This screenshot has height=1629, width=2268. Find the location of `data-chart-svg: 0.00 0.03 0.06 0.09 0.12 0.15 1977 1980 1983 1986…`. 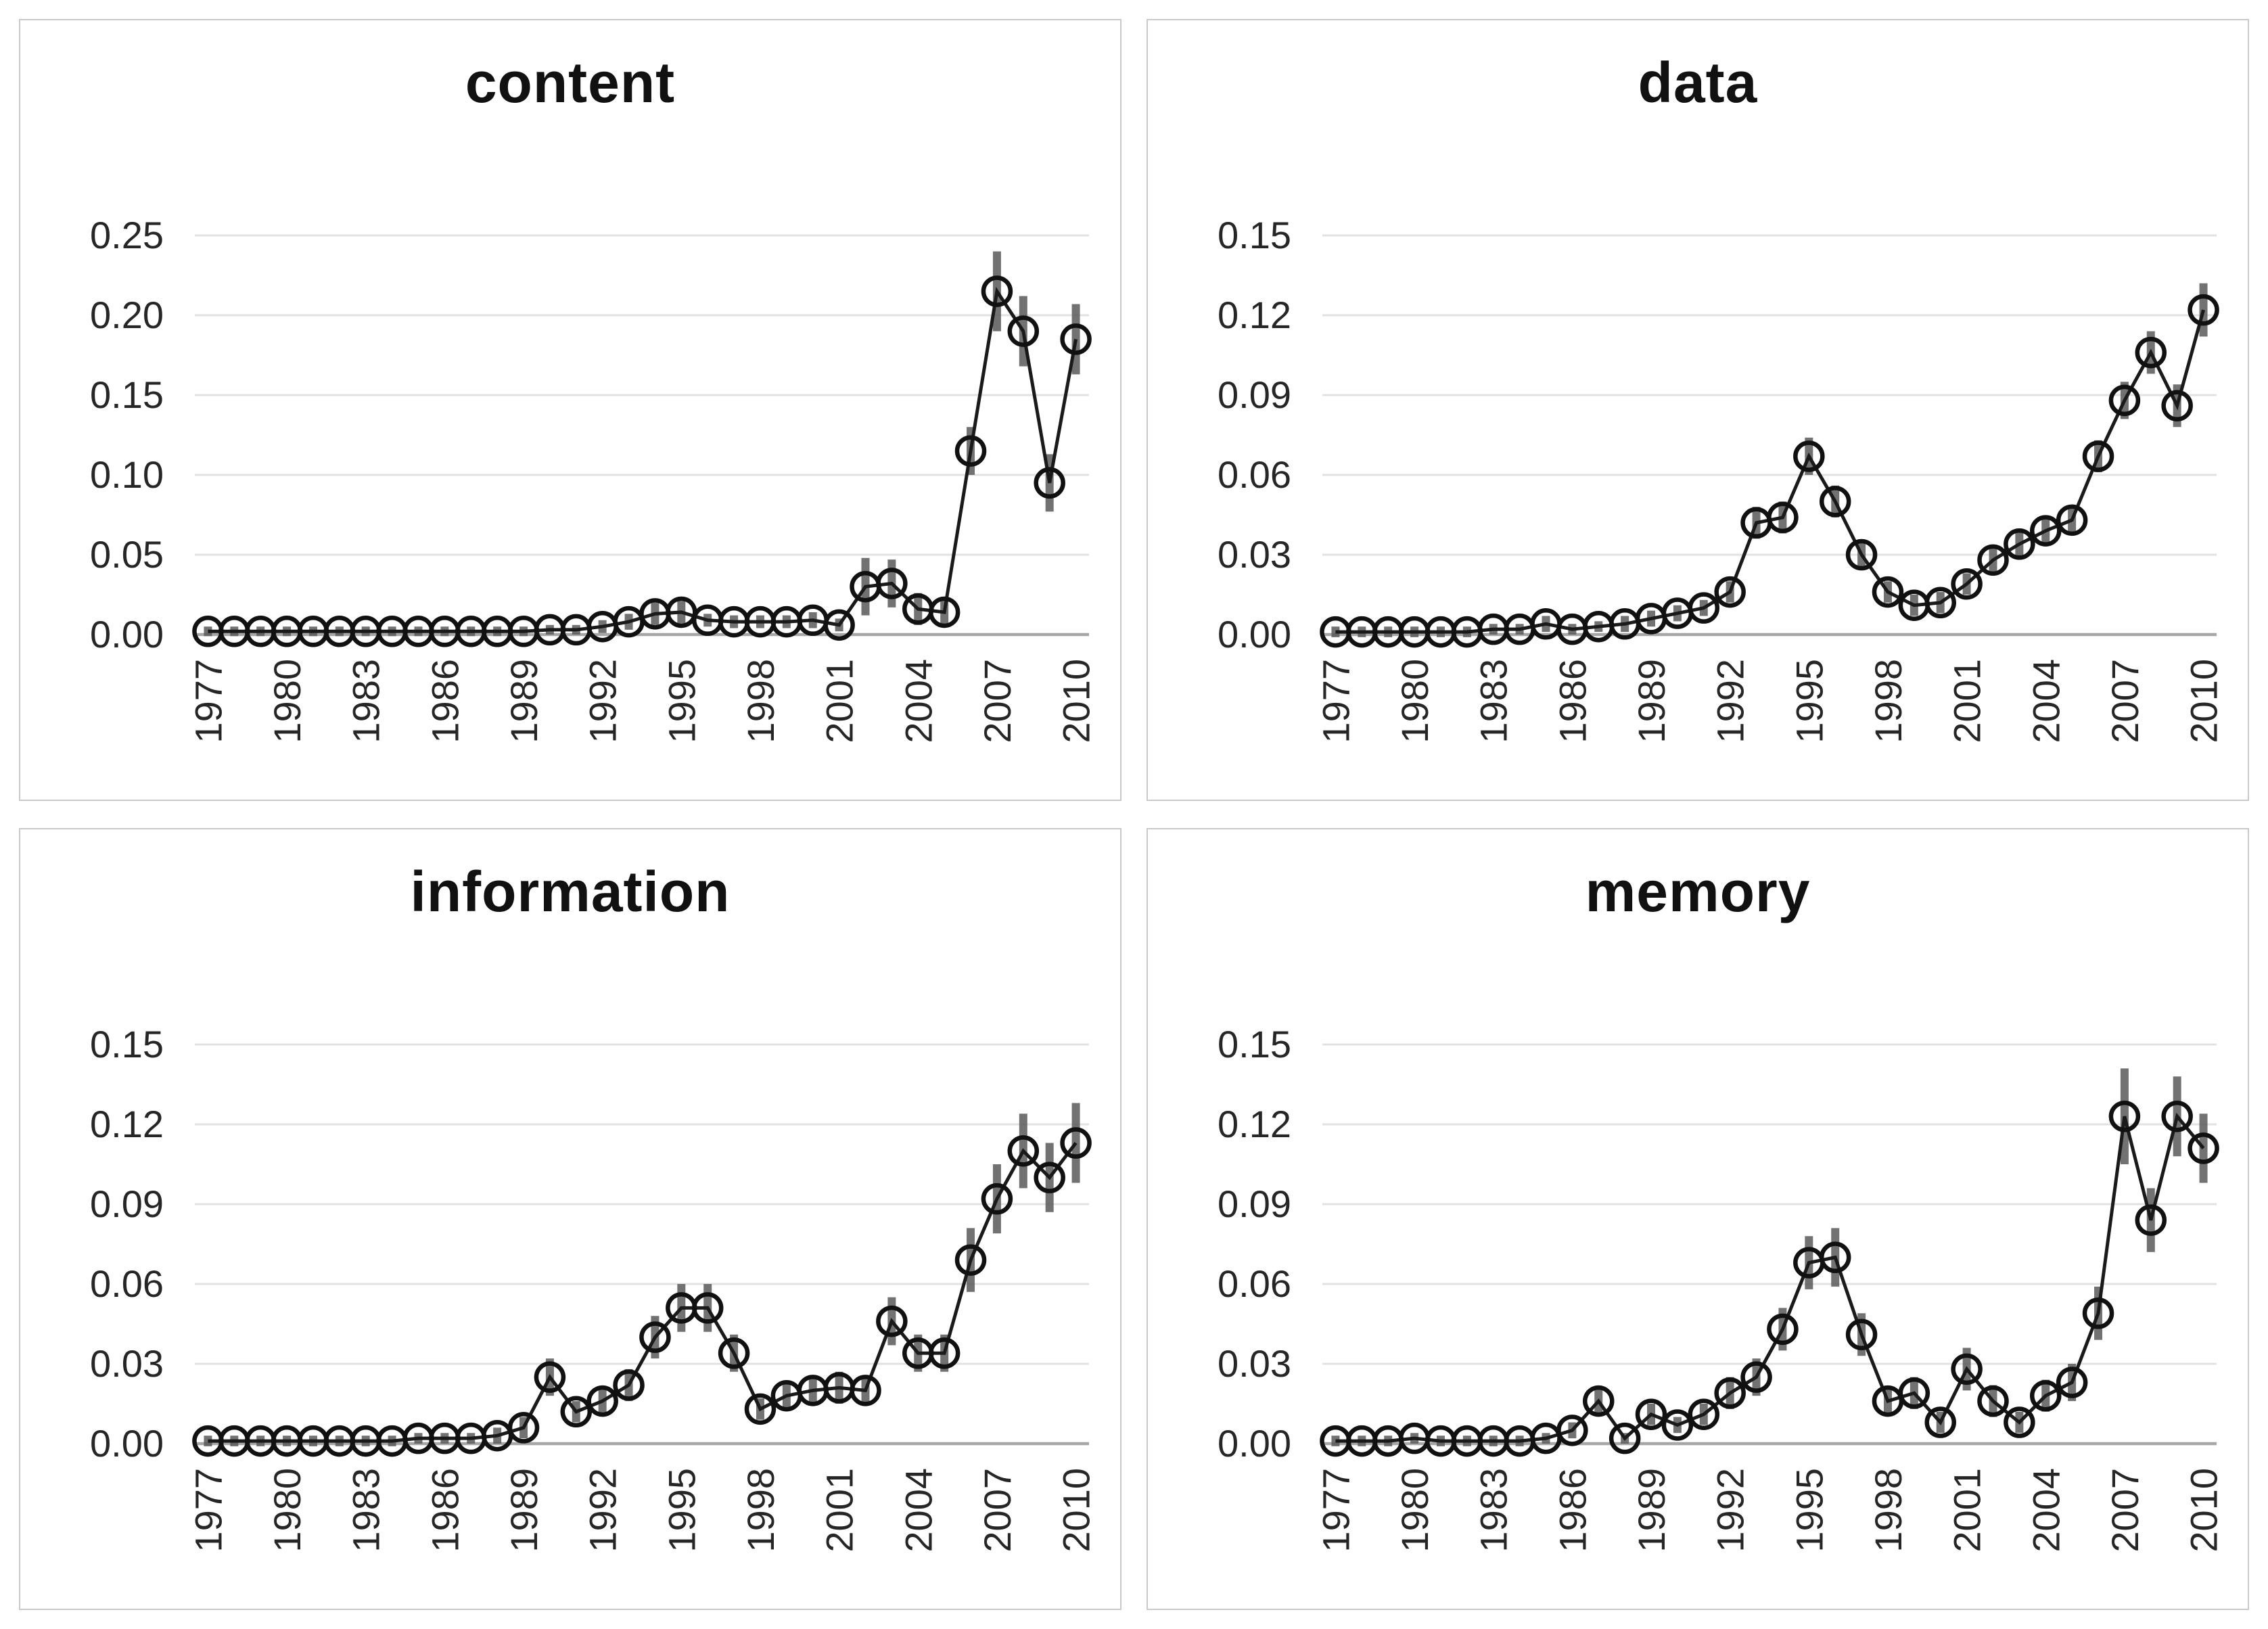

data-chart-svg: 0.00 0.03 0.06 0.09 0.12 0.15 1977 1980 1983 1986… is located at coordinates (1721, 478).